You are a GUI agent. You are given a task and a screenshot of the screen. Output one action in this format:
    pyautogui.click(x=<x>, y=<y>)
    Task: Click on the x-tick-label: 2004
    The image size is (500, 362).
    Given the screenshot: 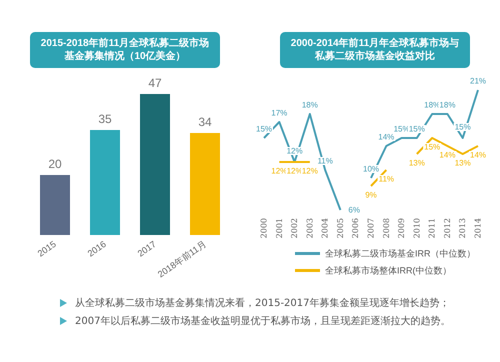 What is the action you would take?
    pyautogui.click(x=325, y=228)
    